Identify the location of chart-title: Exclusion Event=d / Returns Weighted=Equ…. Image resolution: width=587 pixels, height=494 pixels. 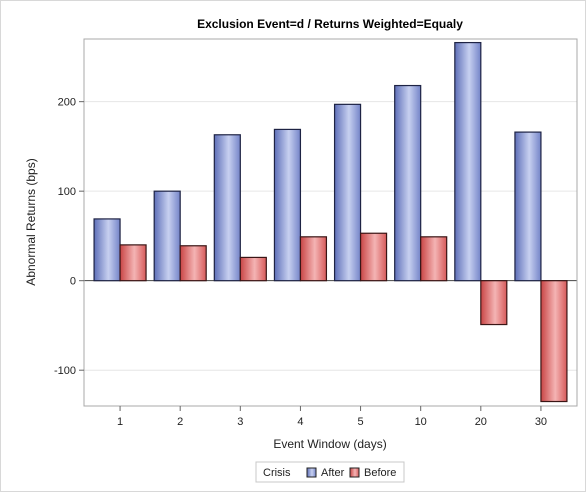
(330, 24).